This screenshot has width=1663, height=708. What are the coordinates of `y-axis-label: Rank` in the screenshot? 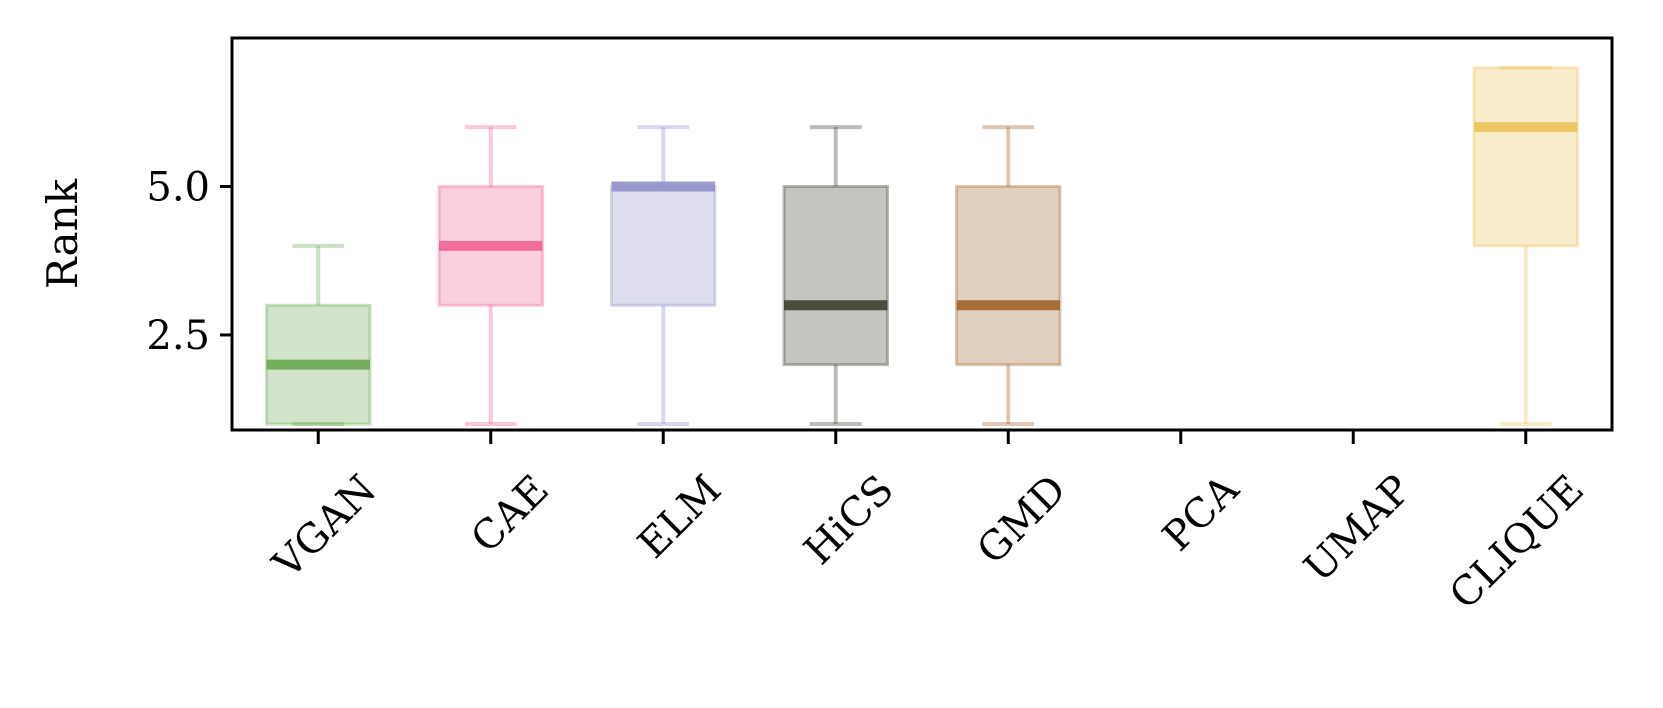 It's located at (62, 233).